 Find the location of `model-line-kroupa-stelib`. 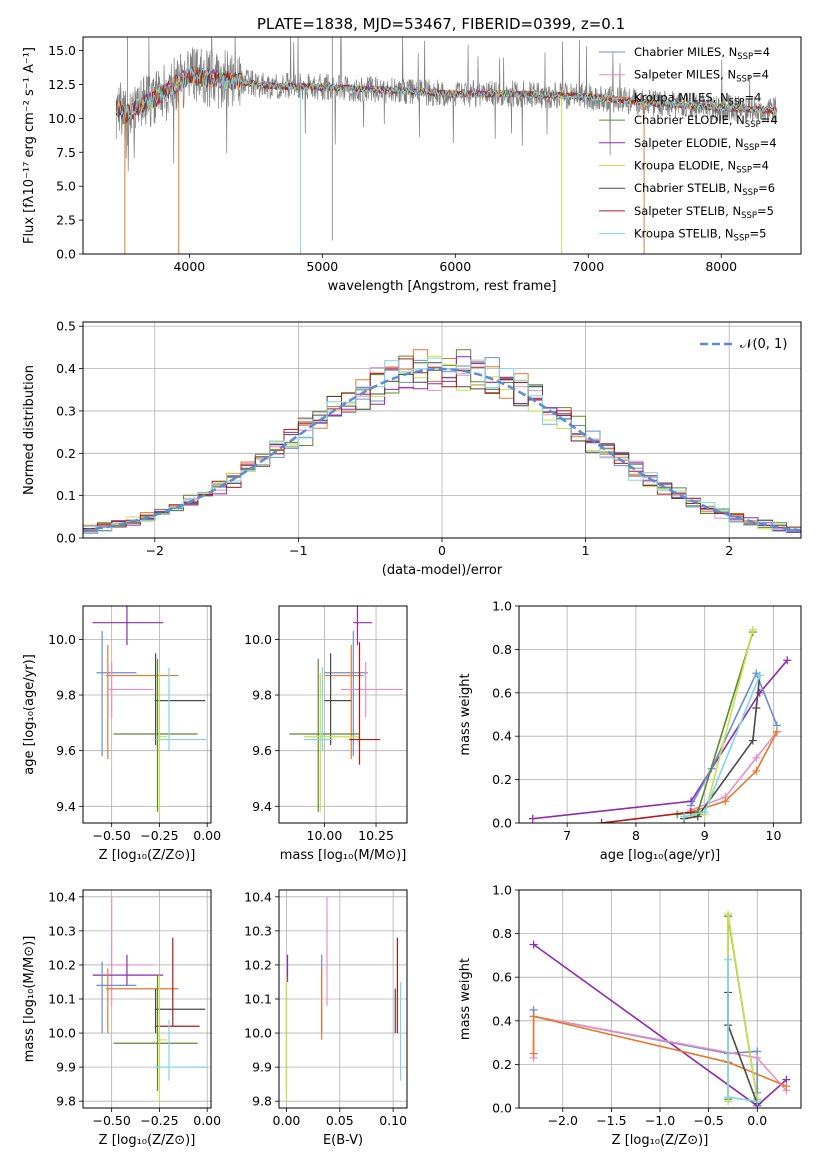

model-line-kroupa-stelib is located at coordinates (446, 94).